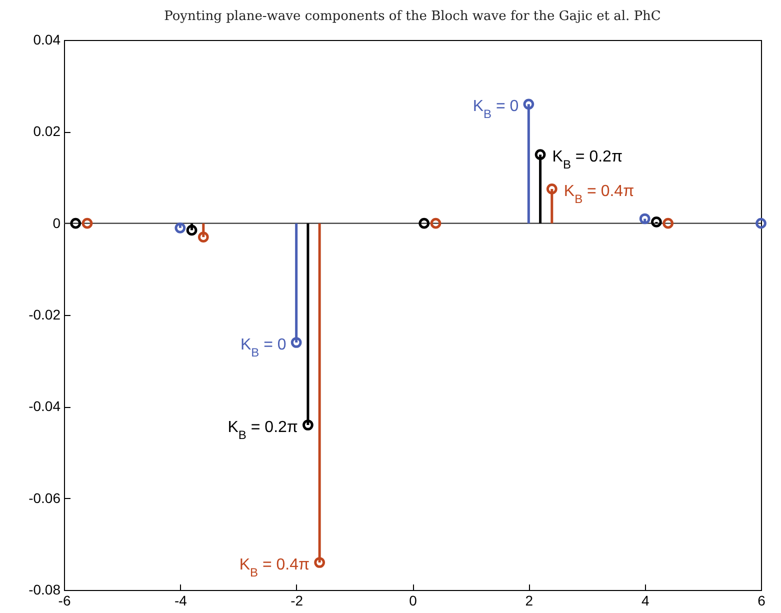  What do you see at coordinates (44, 314) in the screenshot?
I see `y-tick-label: -0.02` at bounding box center [44, 314].